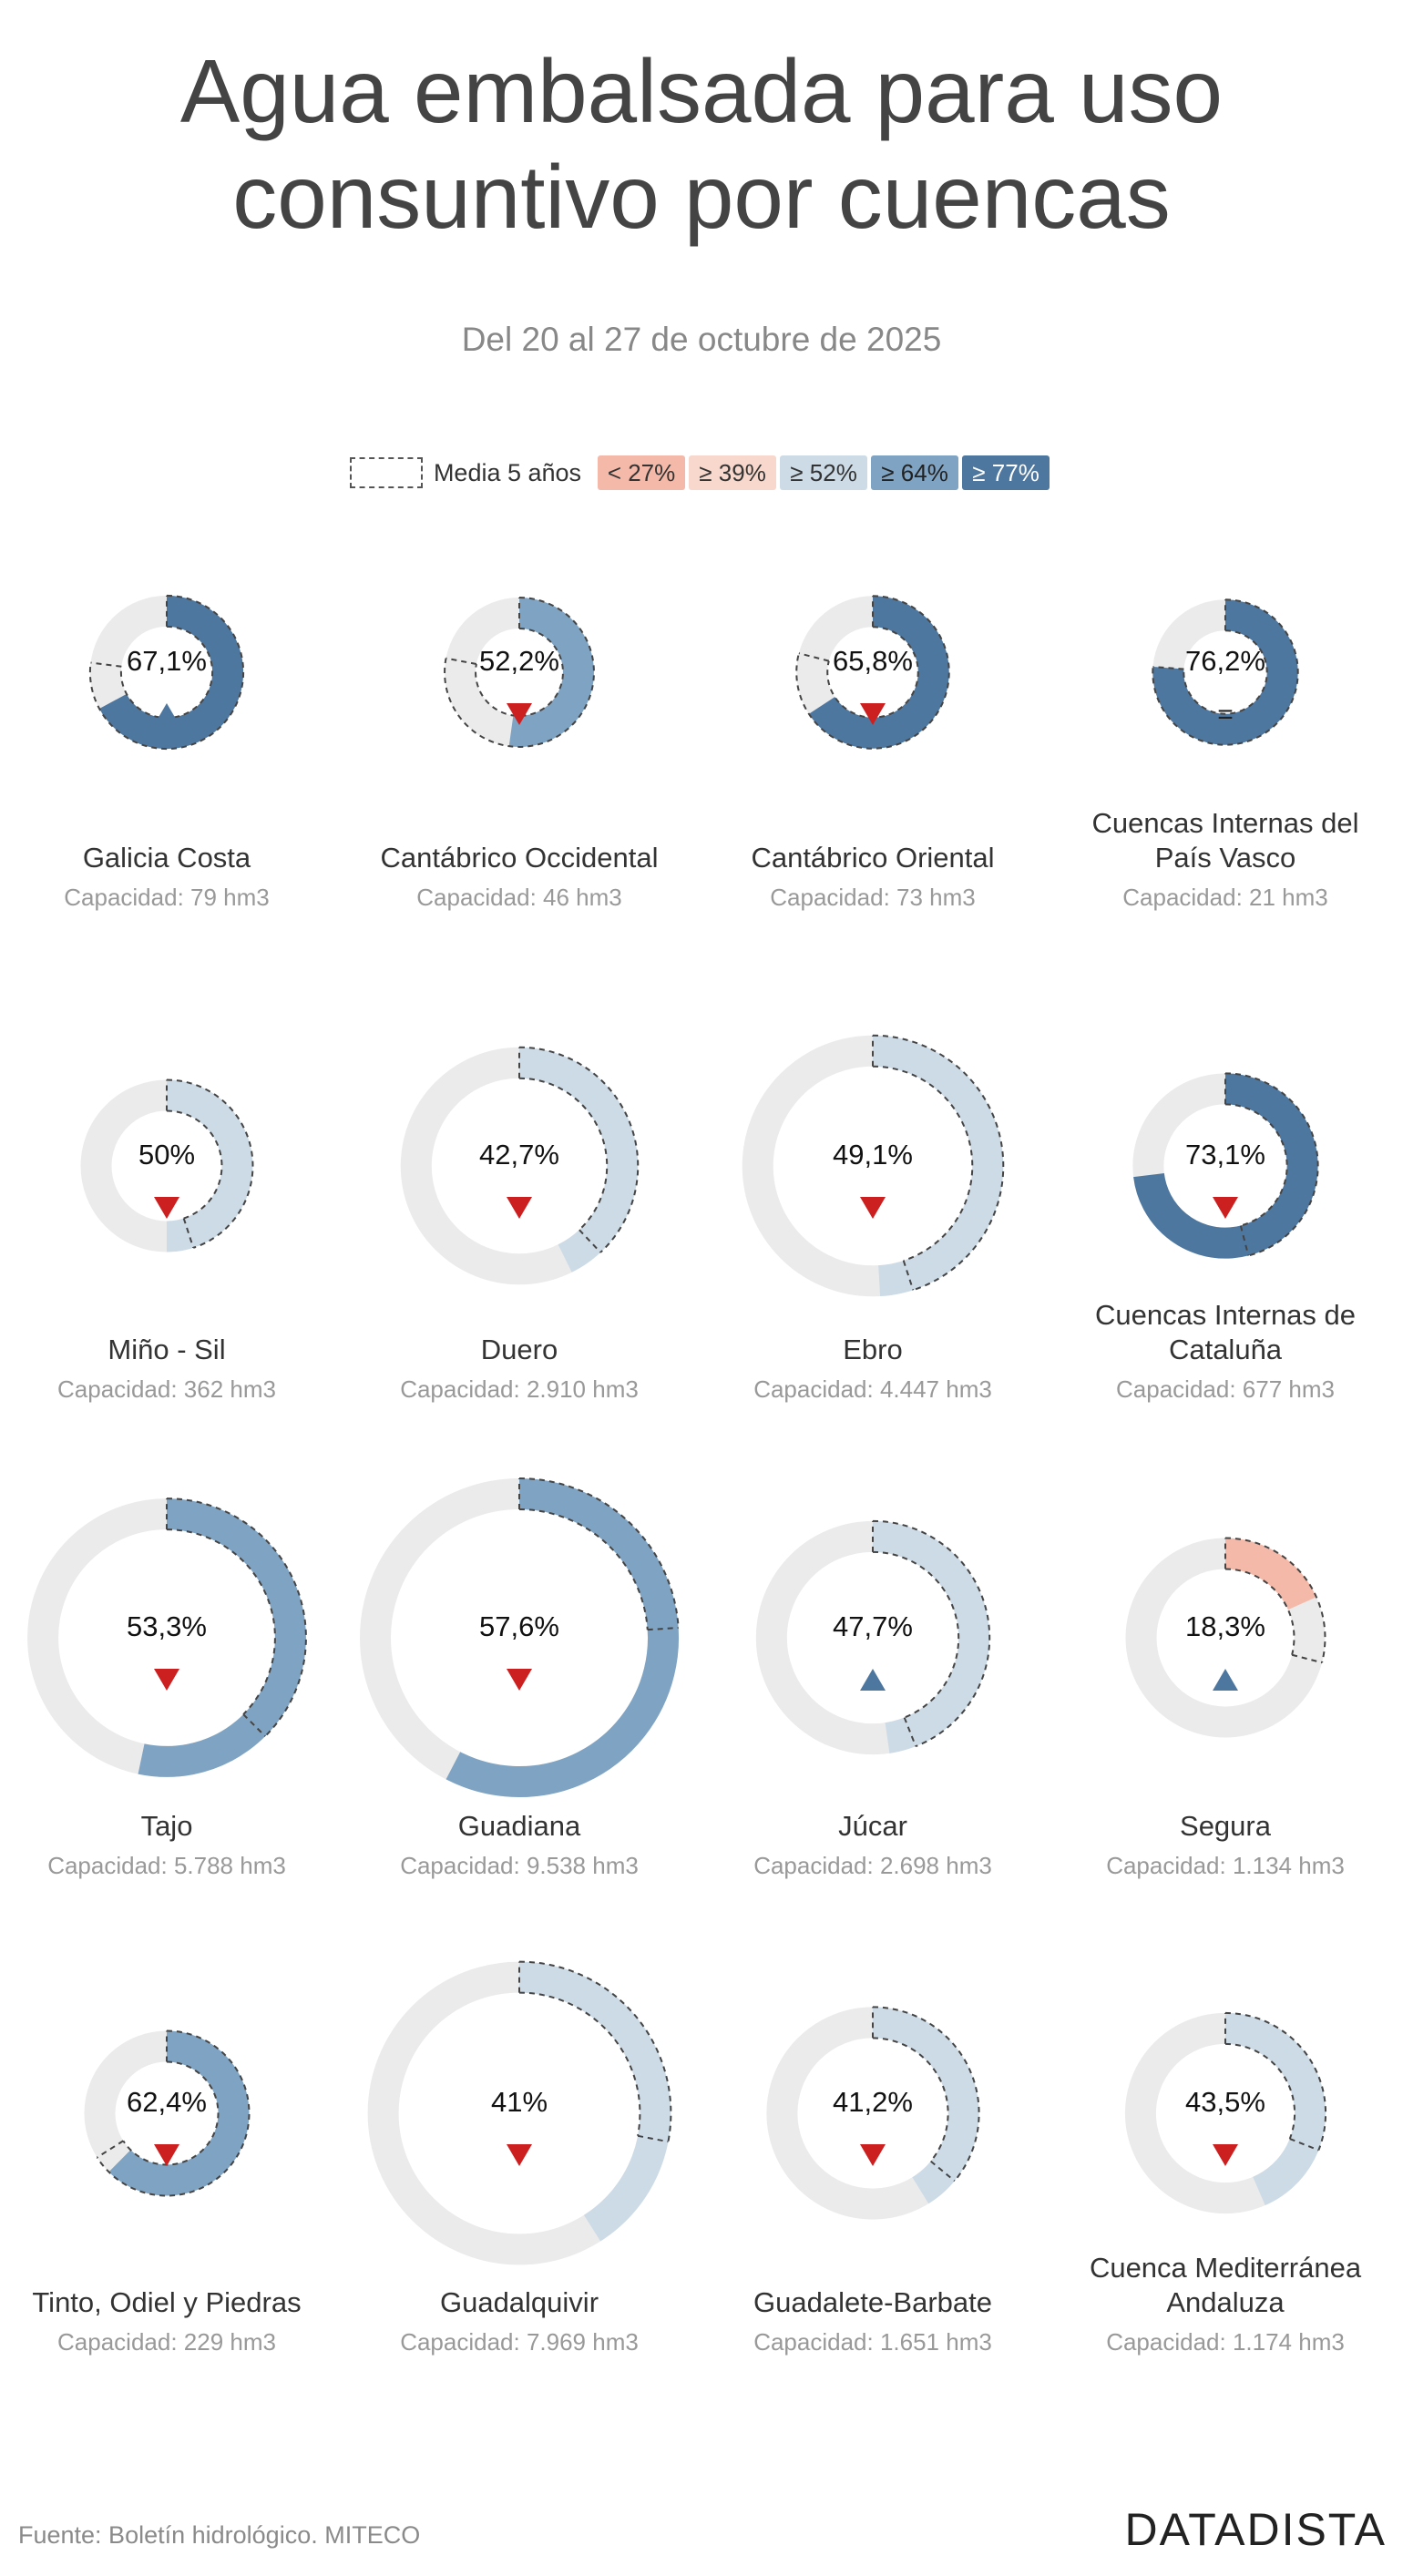 This screenshot has width=1403, height=2576. What do you see at coordinates (167, 1154) in the screenshot?
I see `percent-label-mino-sil: 50%` at bounding box center [167, 1154].